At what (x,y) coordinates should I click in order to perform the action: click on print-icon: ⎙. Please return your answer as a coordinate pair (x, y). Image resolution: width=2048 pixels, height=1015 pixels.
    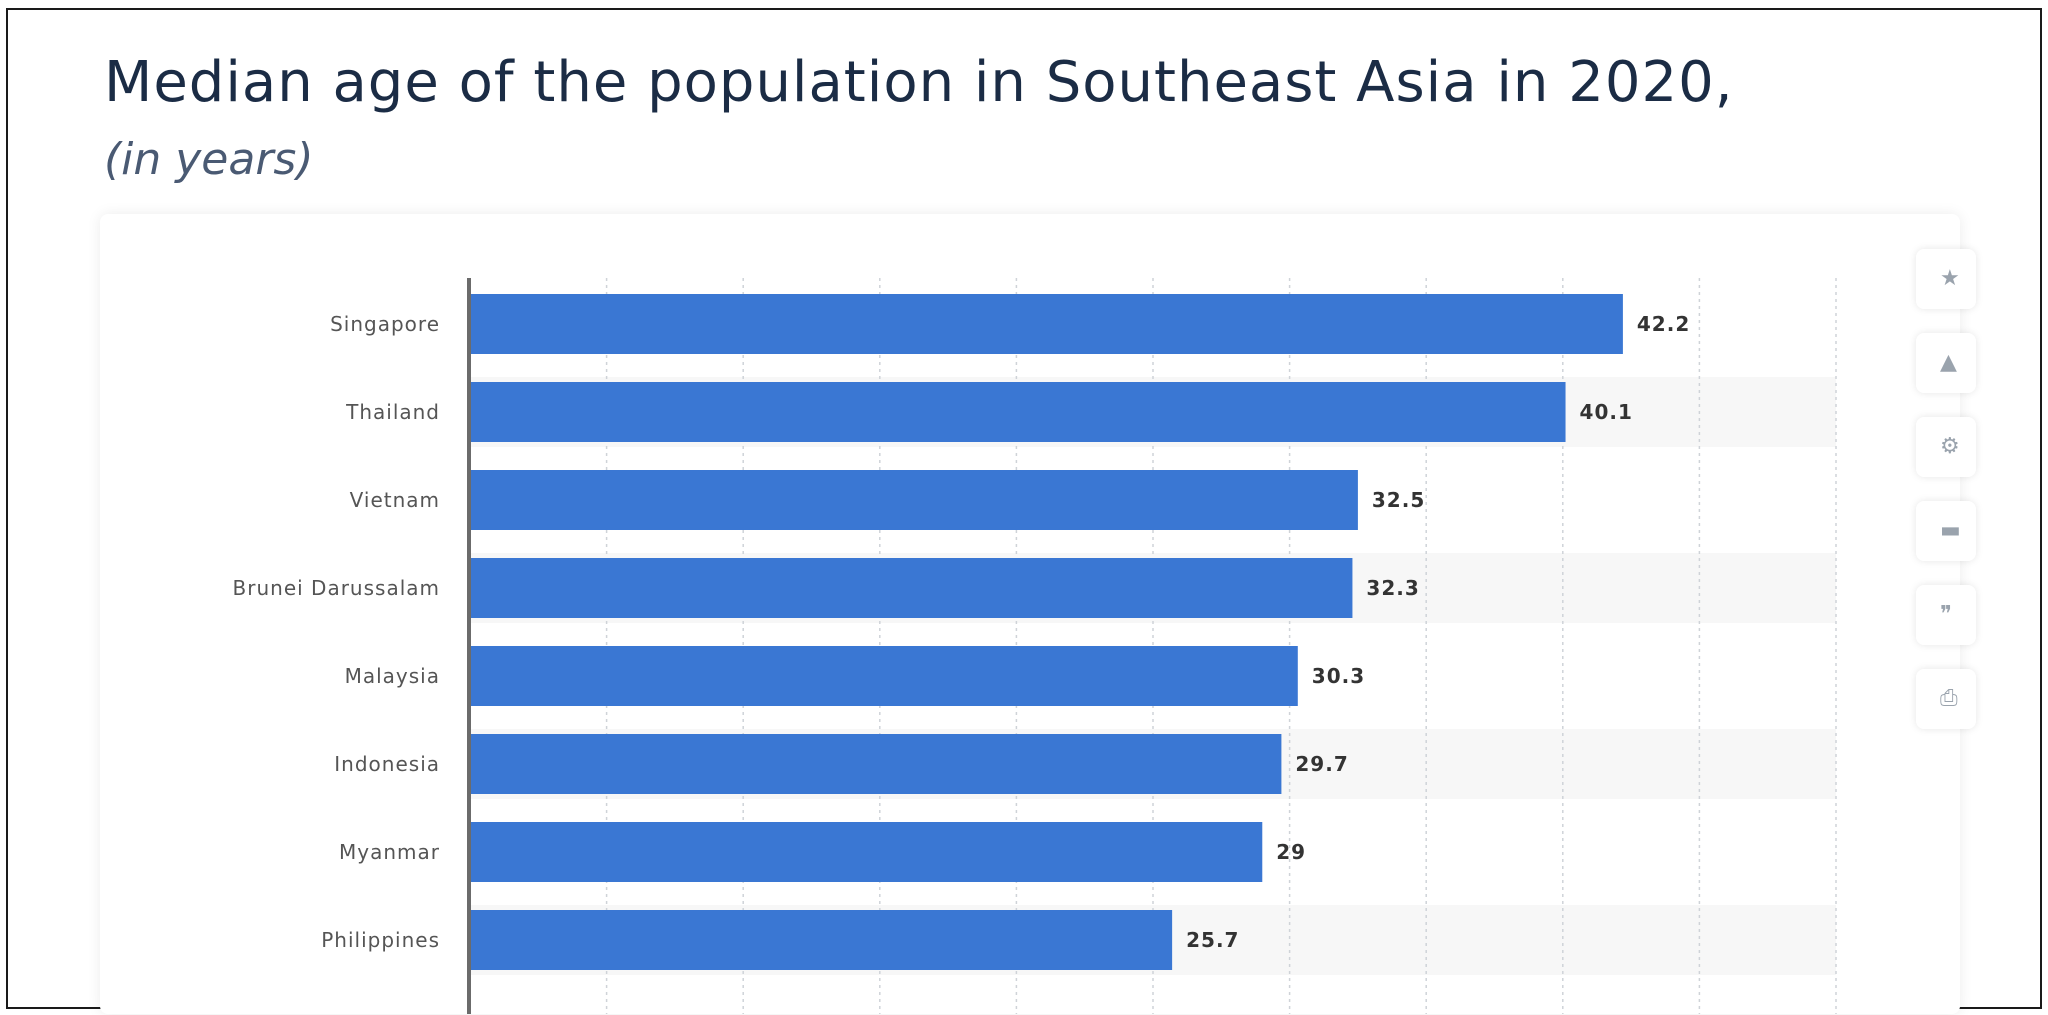
    Looking at the image, I should click on (1946, 699).